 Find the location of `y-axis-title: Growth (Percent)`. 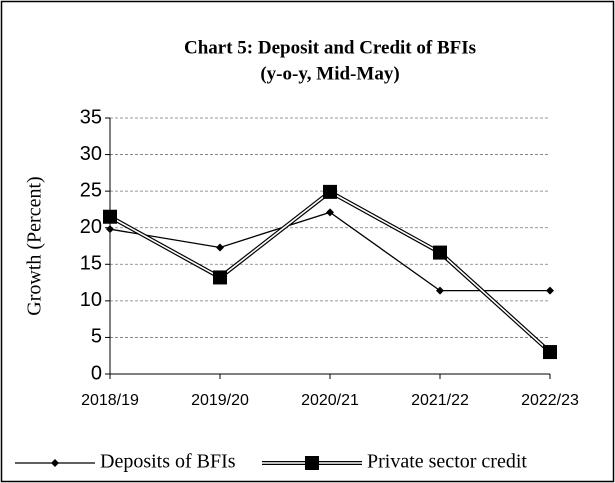

y-axis-title: Growth (Percent) is located at coordinates (35, 245).